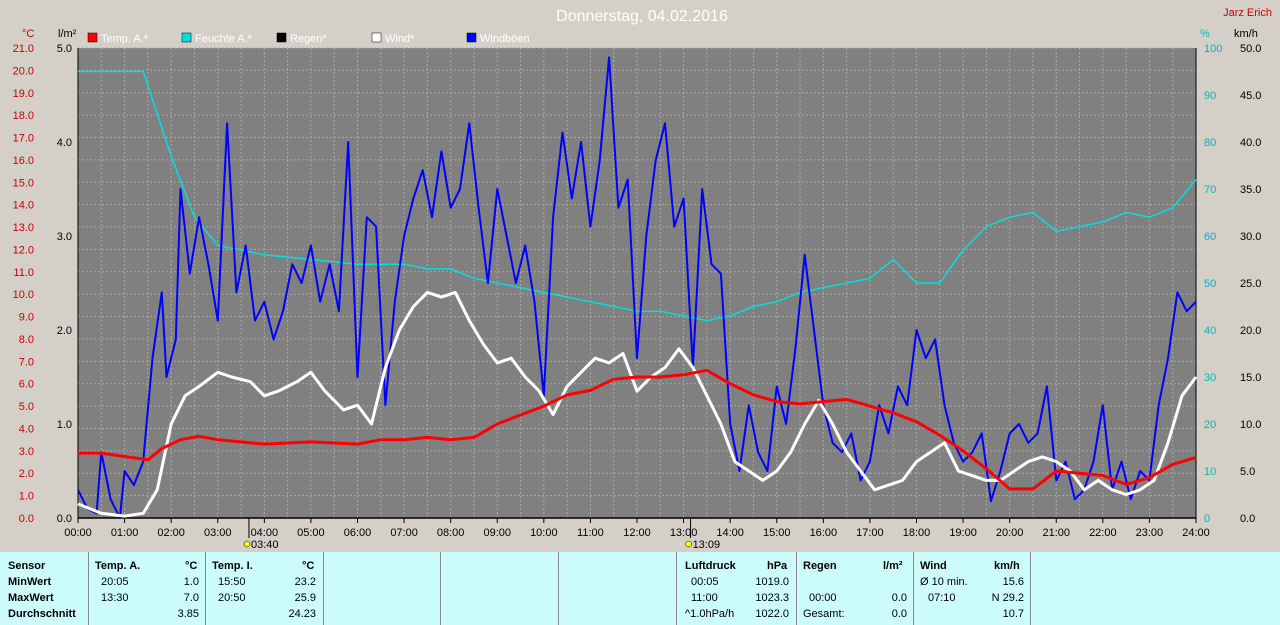 Image resolution: width=1280 pixels, height=625 pixels. I want to click on wind-axis-tick: 40.0, so click(1250, 143).